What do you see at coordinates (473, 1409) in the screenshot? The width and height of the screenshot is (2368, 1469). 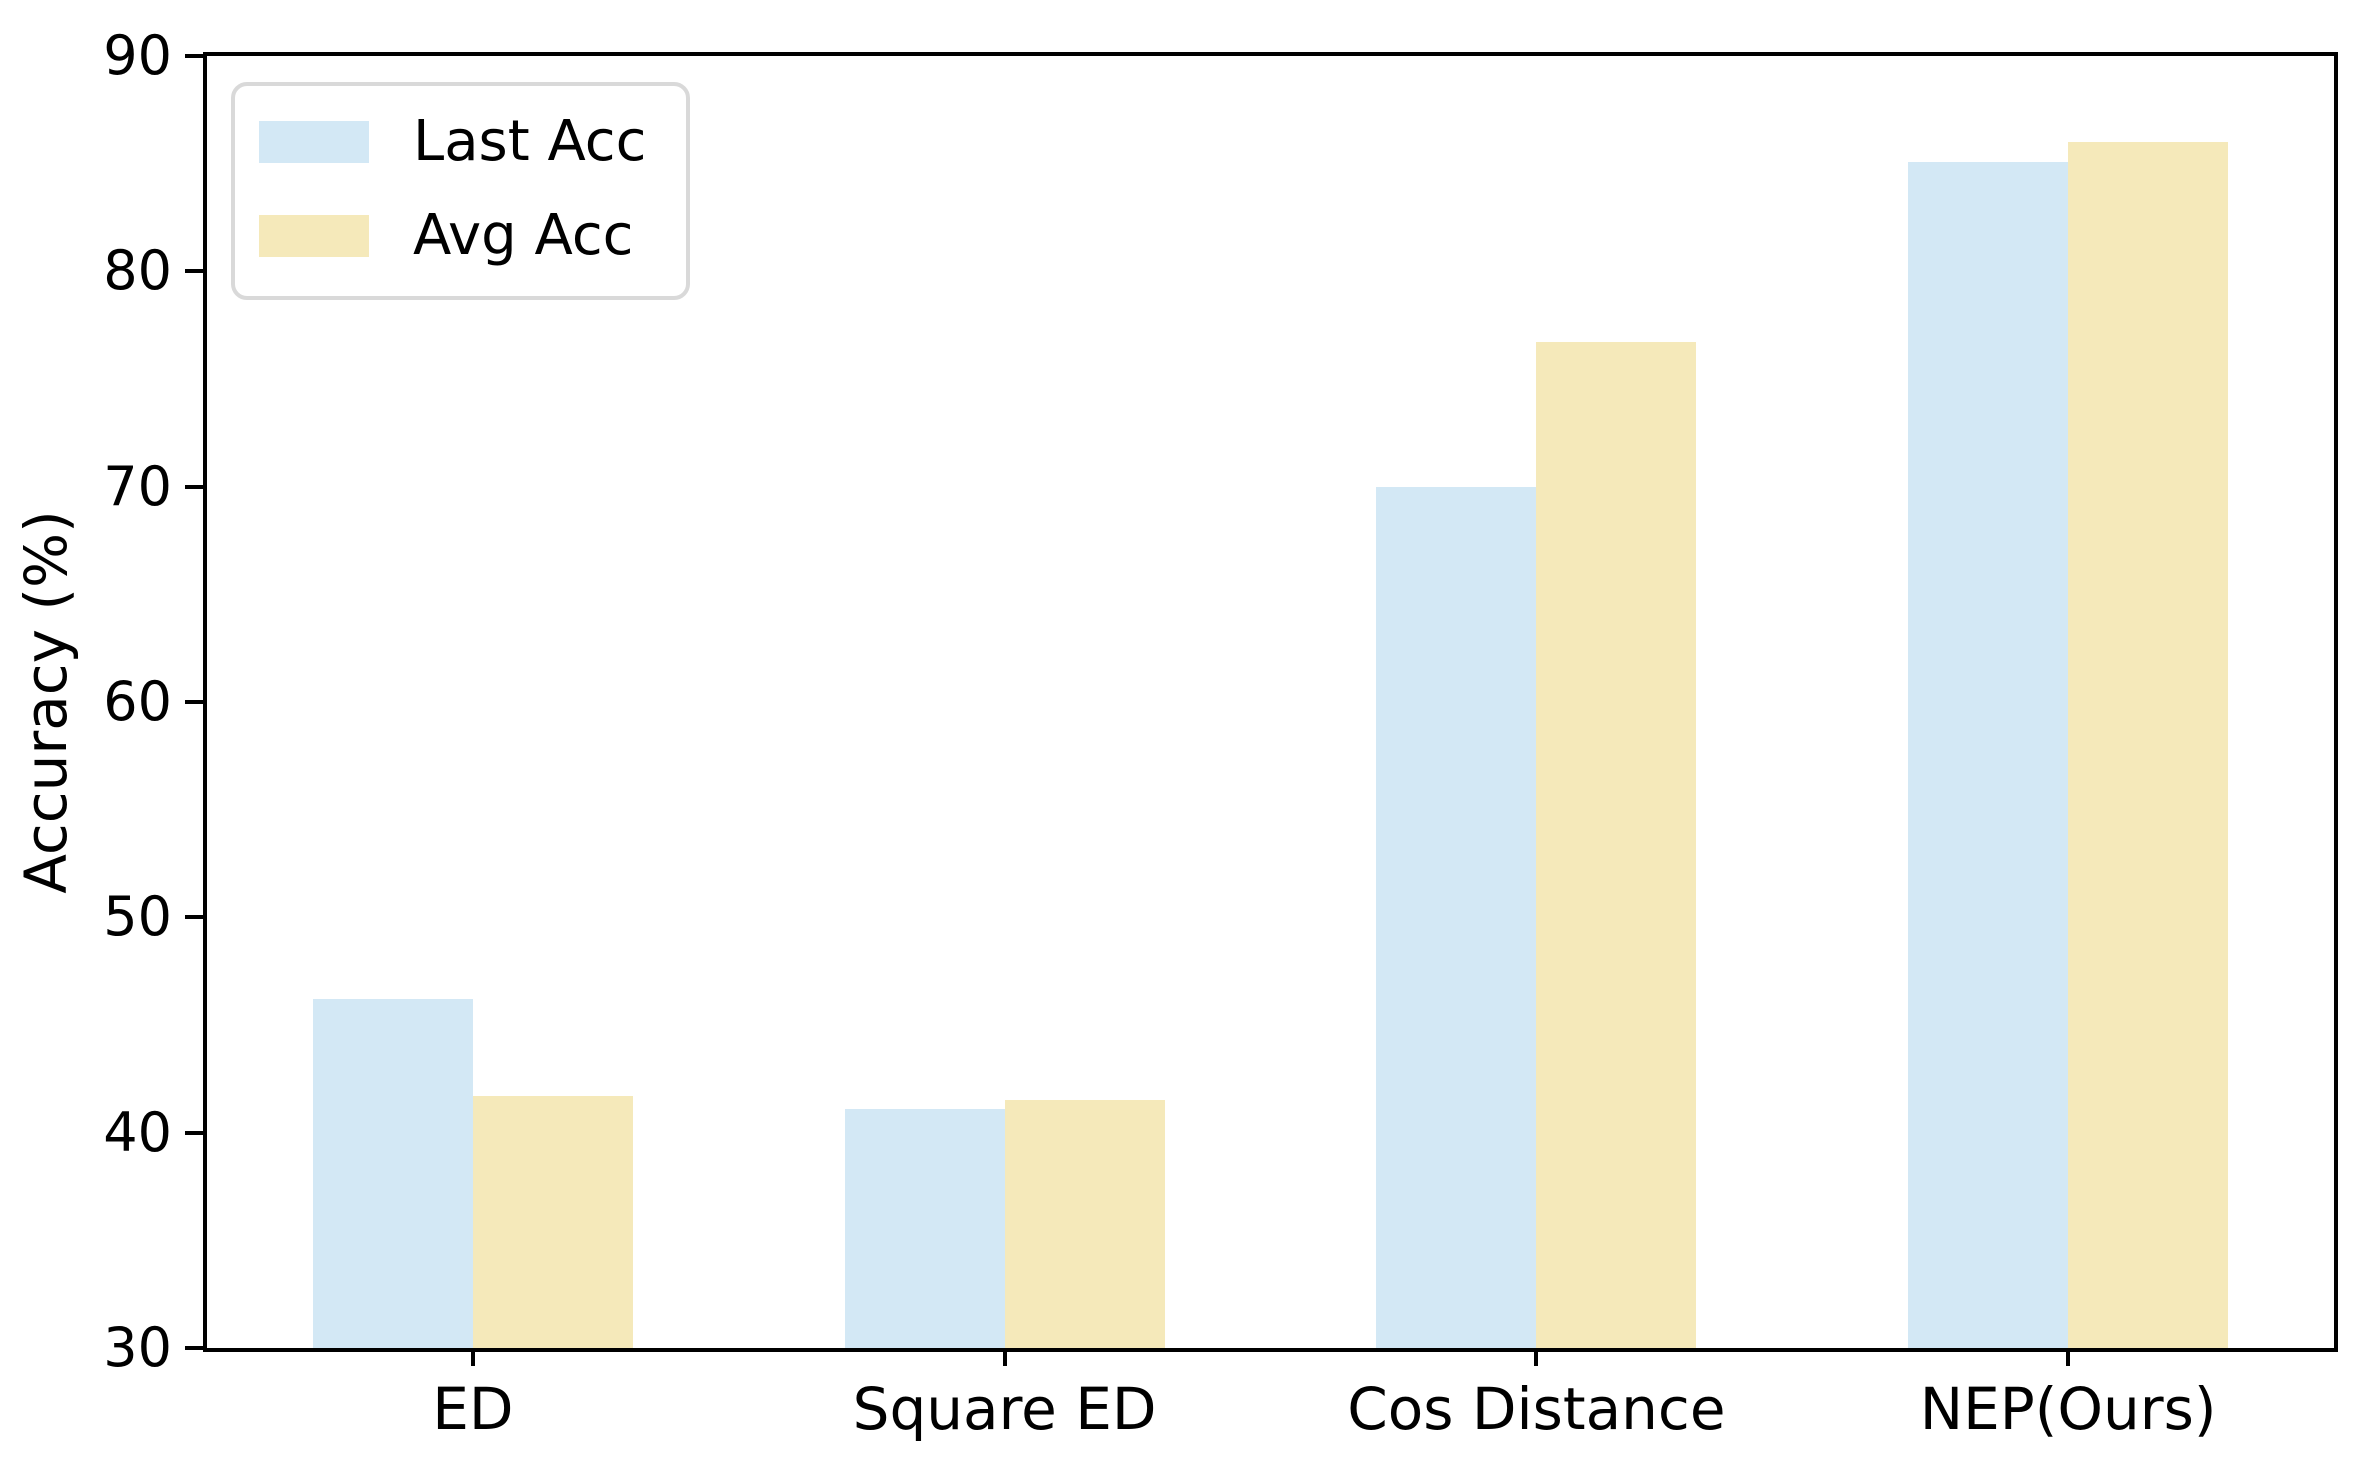 I see `x-tick-label: ED` at bounding box center [473, 1409].